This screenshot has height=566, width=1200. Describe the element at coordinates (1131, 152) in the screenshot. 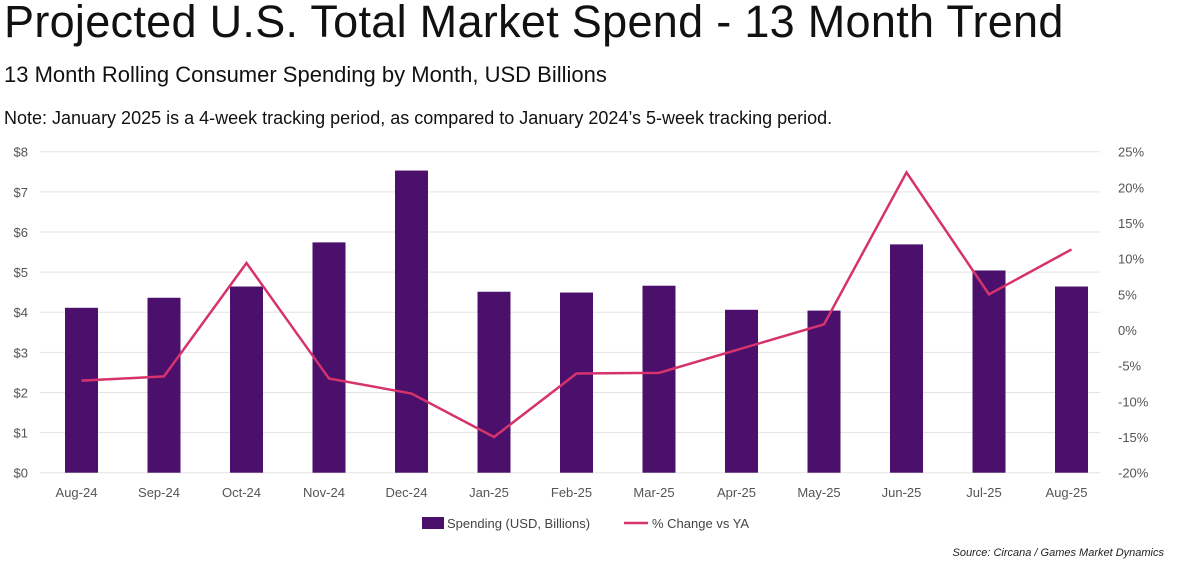

I see `y-right-tick: 25%` at that location.